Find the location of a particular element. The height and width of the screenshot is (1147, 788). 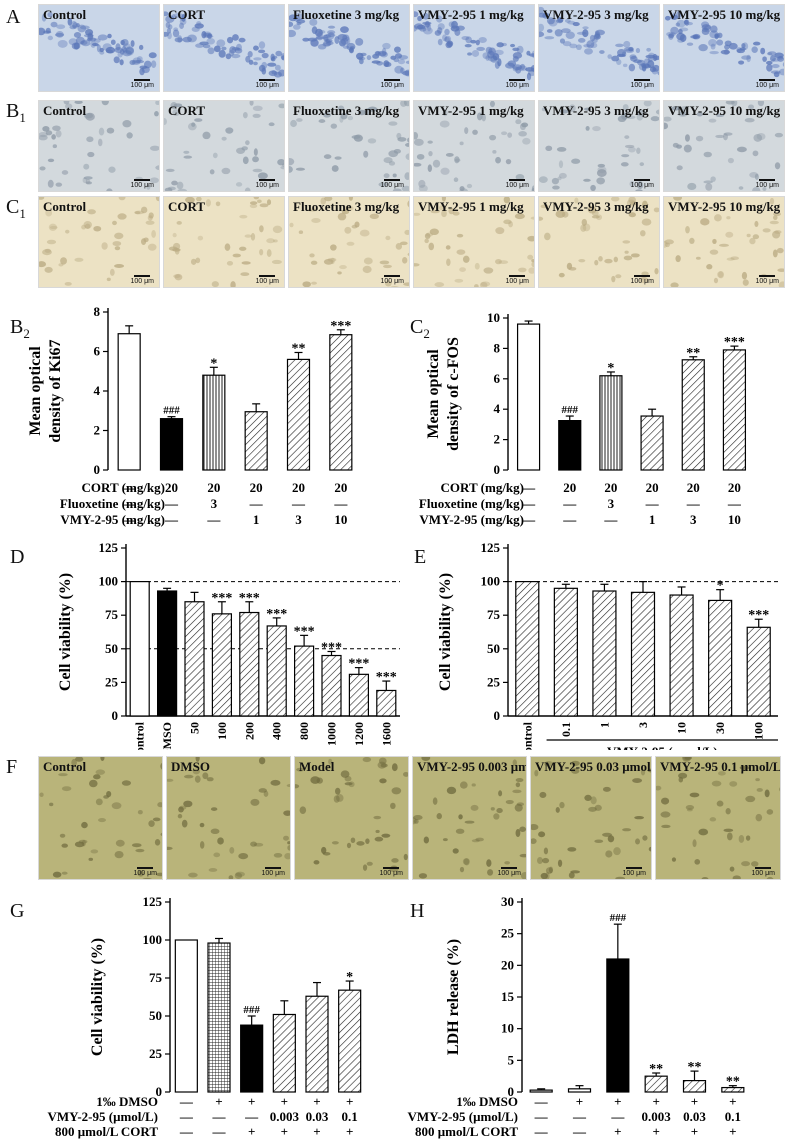

treatment-cell: 3 is located at coordinates (214, 503).